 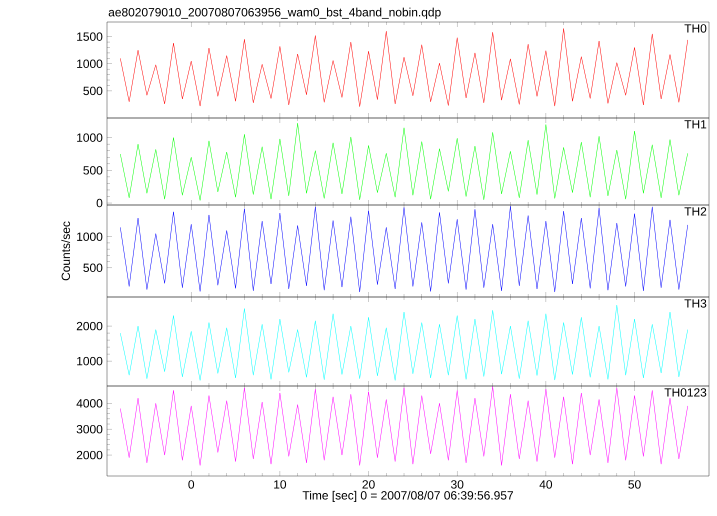 I want to click on y-tick-label: 1500, so click(x=89, y=36).